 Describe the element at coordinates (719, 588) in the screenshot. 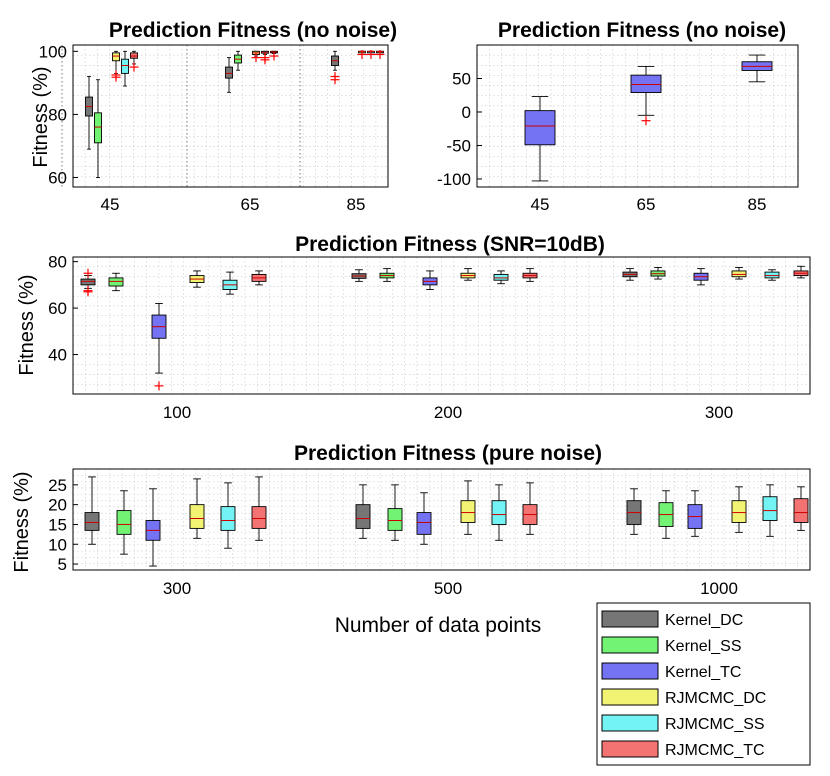

I see `x-tick-label: 1000` at that location.